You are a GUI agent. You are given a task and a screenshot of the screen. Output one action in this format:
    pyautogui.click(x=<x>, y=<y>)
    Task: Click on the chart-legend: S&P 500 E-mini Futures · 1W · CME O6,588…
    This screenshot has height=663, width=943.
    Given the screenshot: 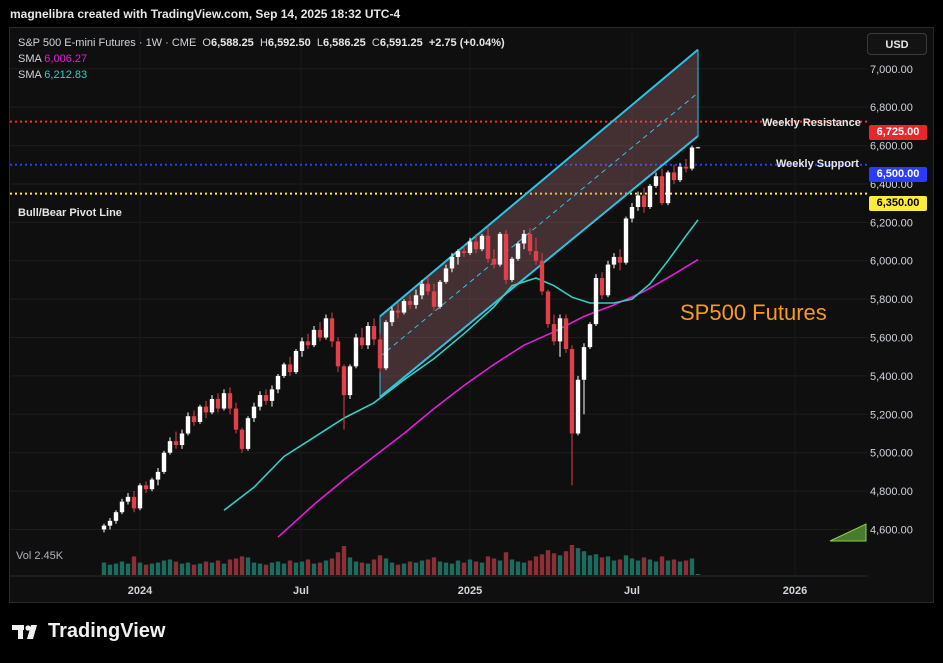 What is the action you would take?
    pyautogui.click(x=261, y=59)
    